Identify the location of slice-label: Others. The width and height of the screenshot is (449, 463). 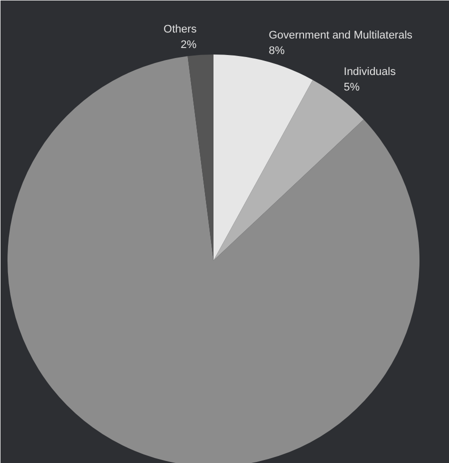
(181, 29).